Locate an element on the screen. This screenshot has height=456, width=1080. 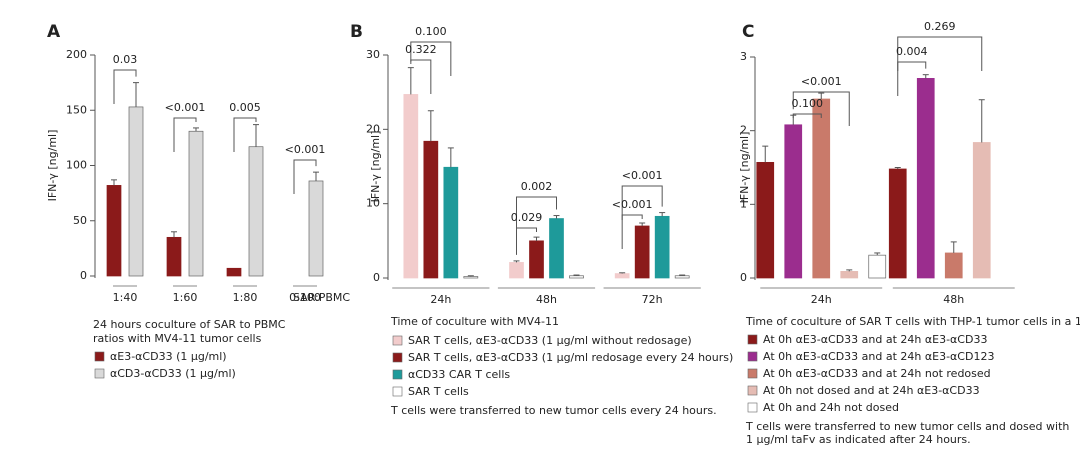
x-tick-label: 1:60 is located at coordinates (185, 297).